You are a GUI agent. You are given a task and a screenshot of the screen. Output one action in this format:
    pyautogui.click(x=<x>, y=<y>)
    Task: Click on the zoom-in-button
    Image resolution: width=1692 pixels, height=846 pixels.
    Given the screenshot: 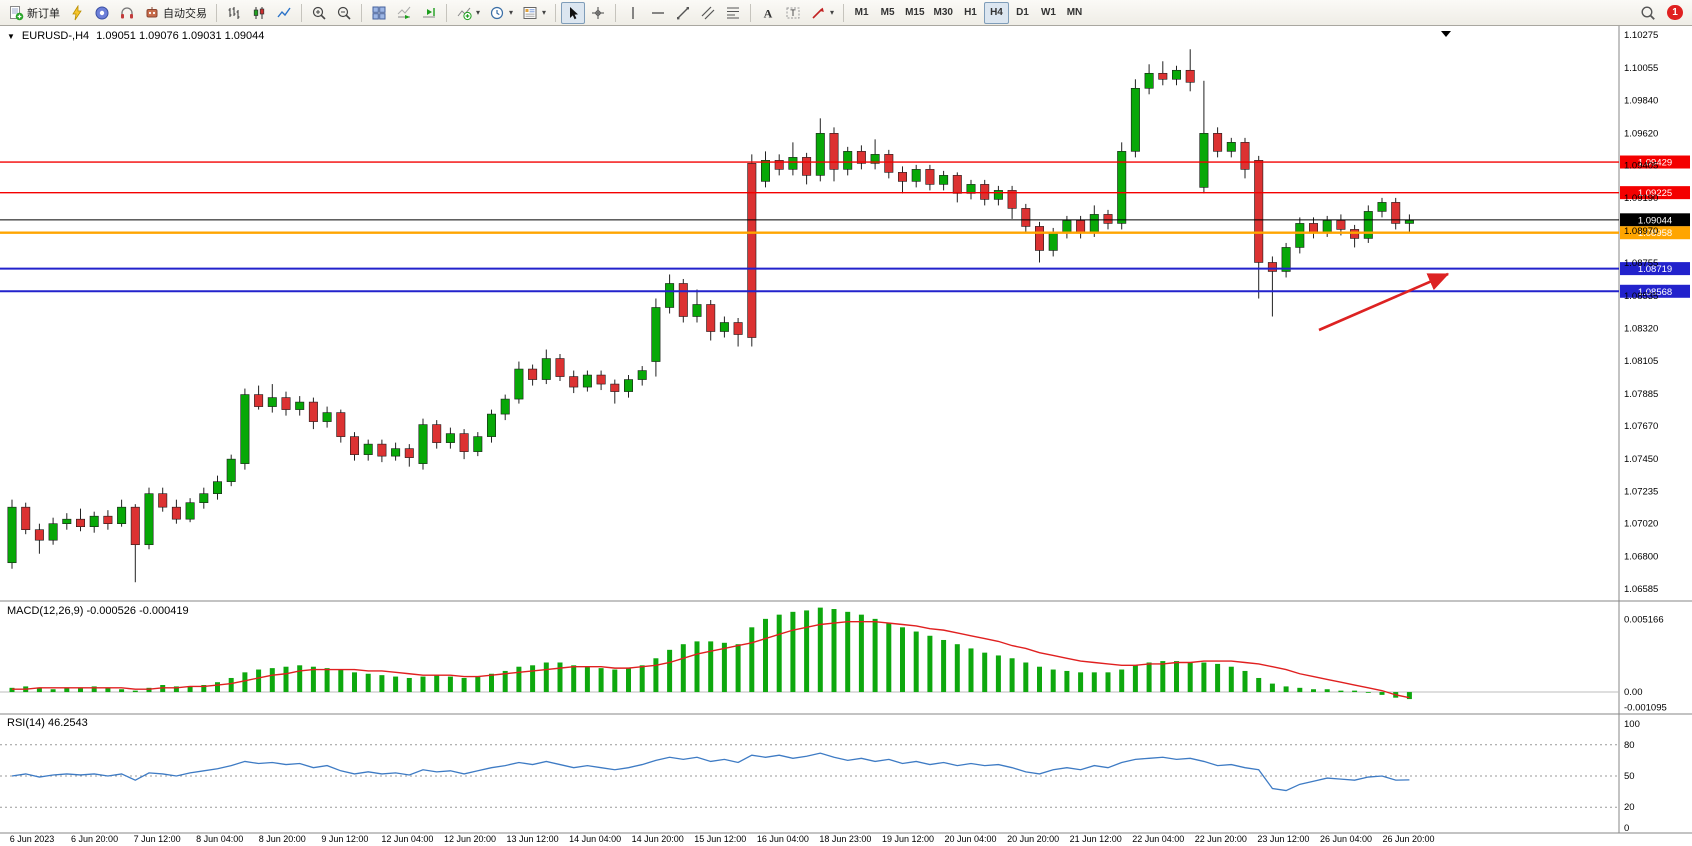 What is the action you would take?
    pyautogui.click(x=319, y=13)
    